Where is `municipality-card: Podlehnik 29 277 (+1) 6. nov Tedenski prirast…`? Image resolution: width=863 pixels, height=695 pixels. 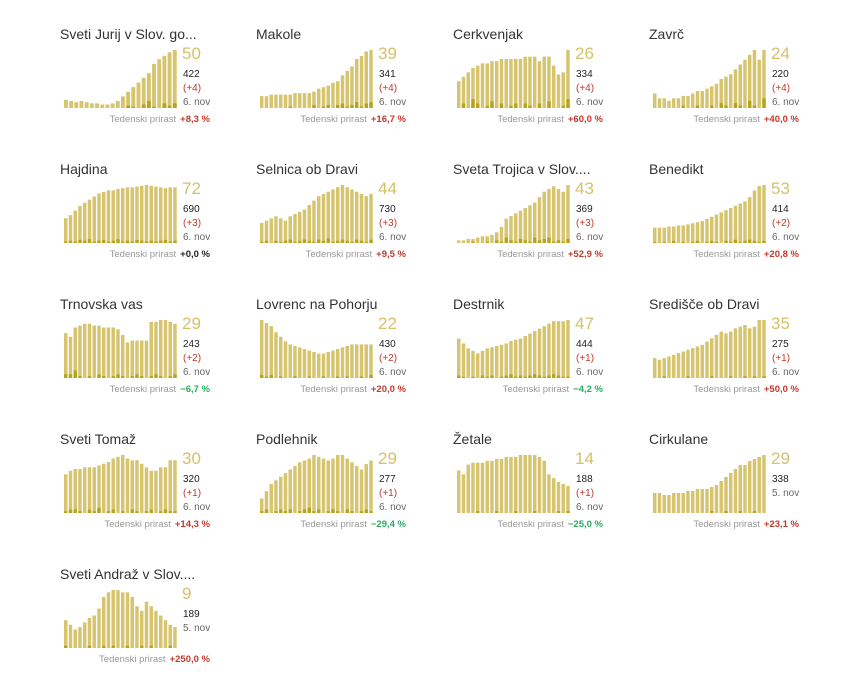 municipality-card: Podlehnik 29 277 (+1) 6. nov Tedenski prirast… is located at coordinates (351, 491).